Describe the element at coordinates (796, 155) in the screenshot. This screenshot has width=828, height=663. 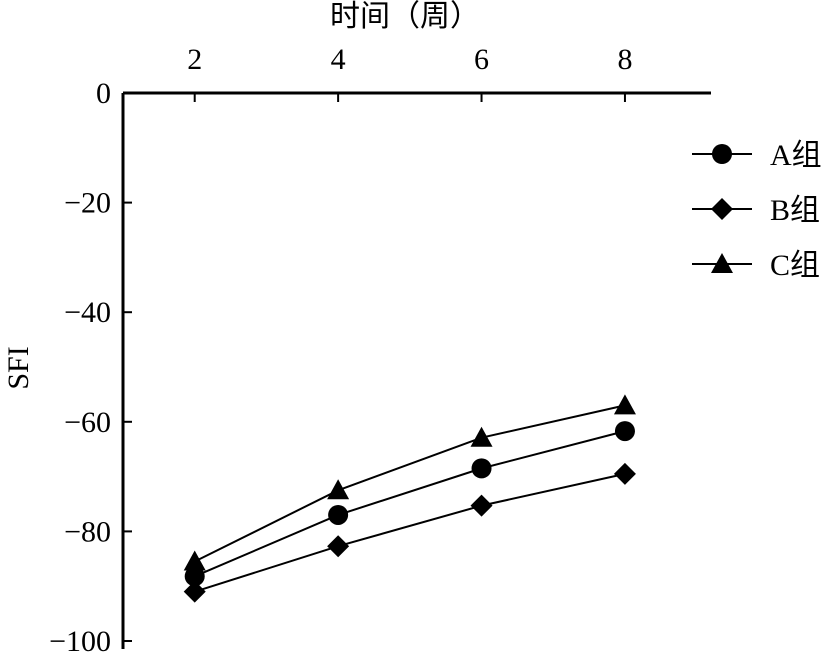
I see `legend-label: A组` at that location.